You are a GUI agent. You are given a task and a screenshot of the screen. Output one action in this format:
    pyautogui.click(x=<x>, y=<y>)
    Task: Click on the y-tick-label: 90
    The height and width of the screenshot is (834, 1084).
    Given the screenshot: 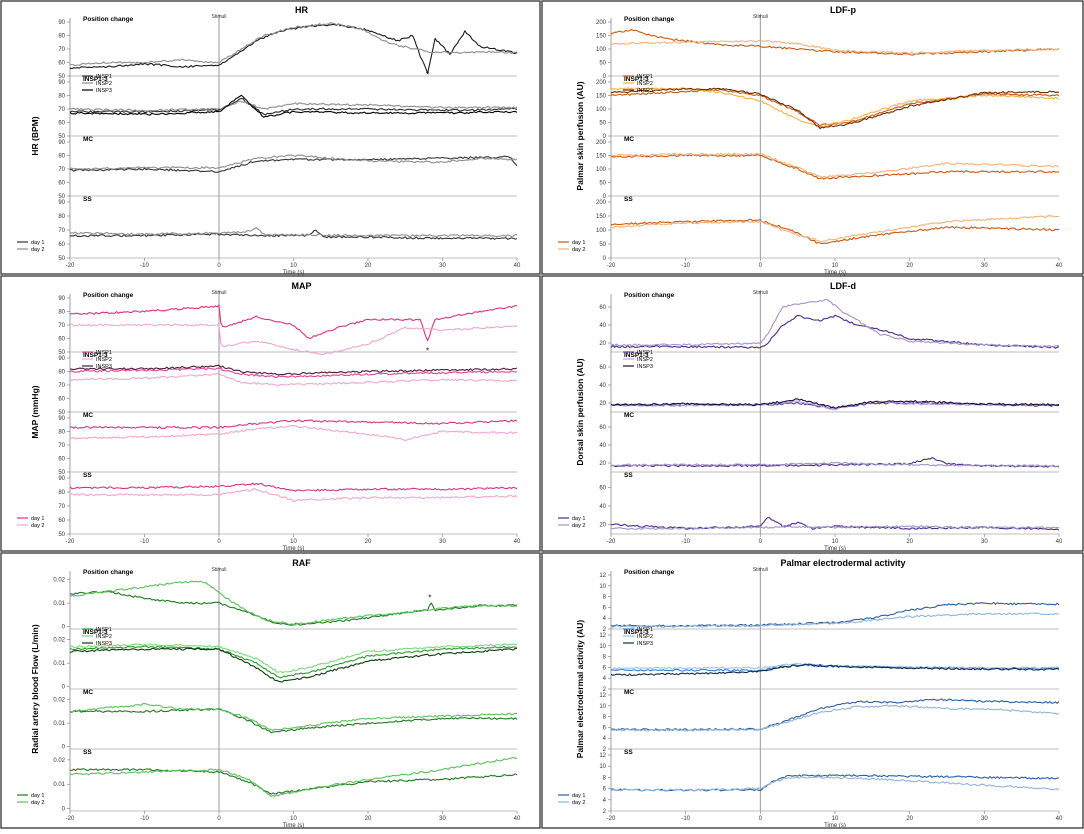 What is the action you would take?
    pyautogui.click(x=61, y=143)
    